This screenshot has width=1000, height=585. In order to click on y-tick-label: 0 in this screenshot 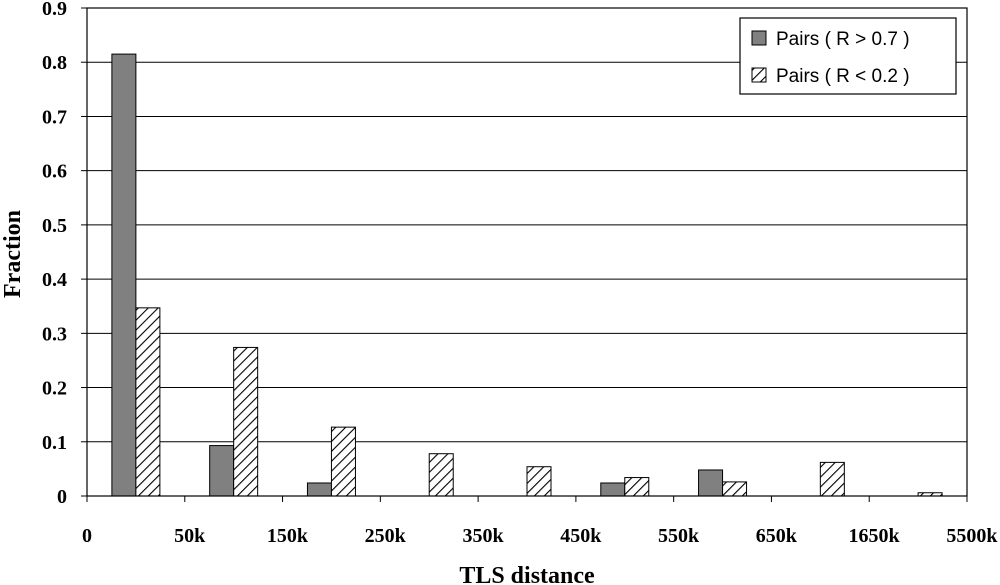, I will do `click(62, 497)`.